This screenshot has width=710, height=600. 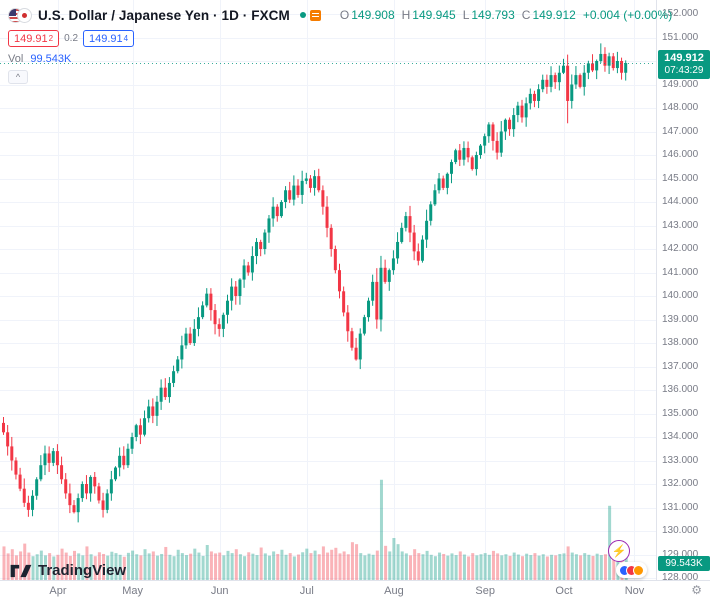 I want to click on low-label: L, so click(x=466, y=15).